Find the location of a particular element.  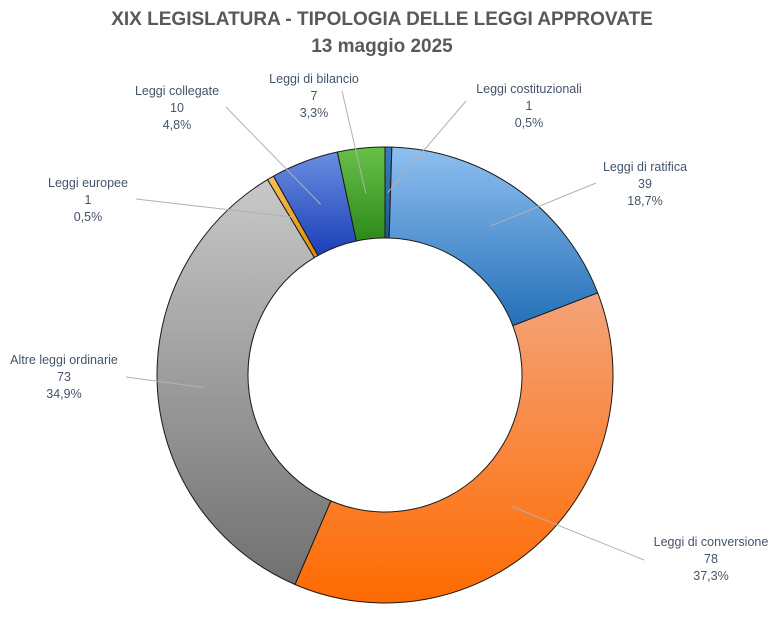

slice-altre-leggi-ordinarie is located at coordinates (244, 382).